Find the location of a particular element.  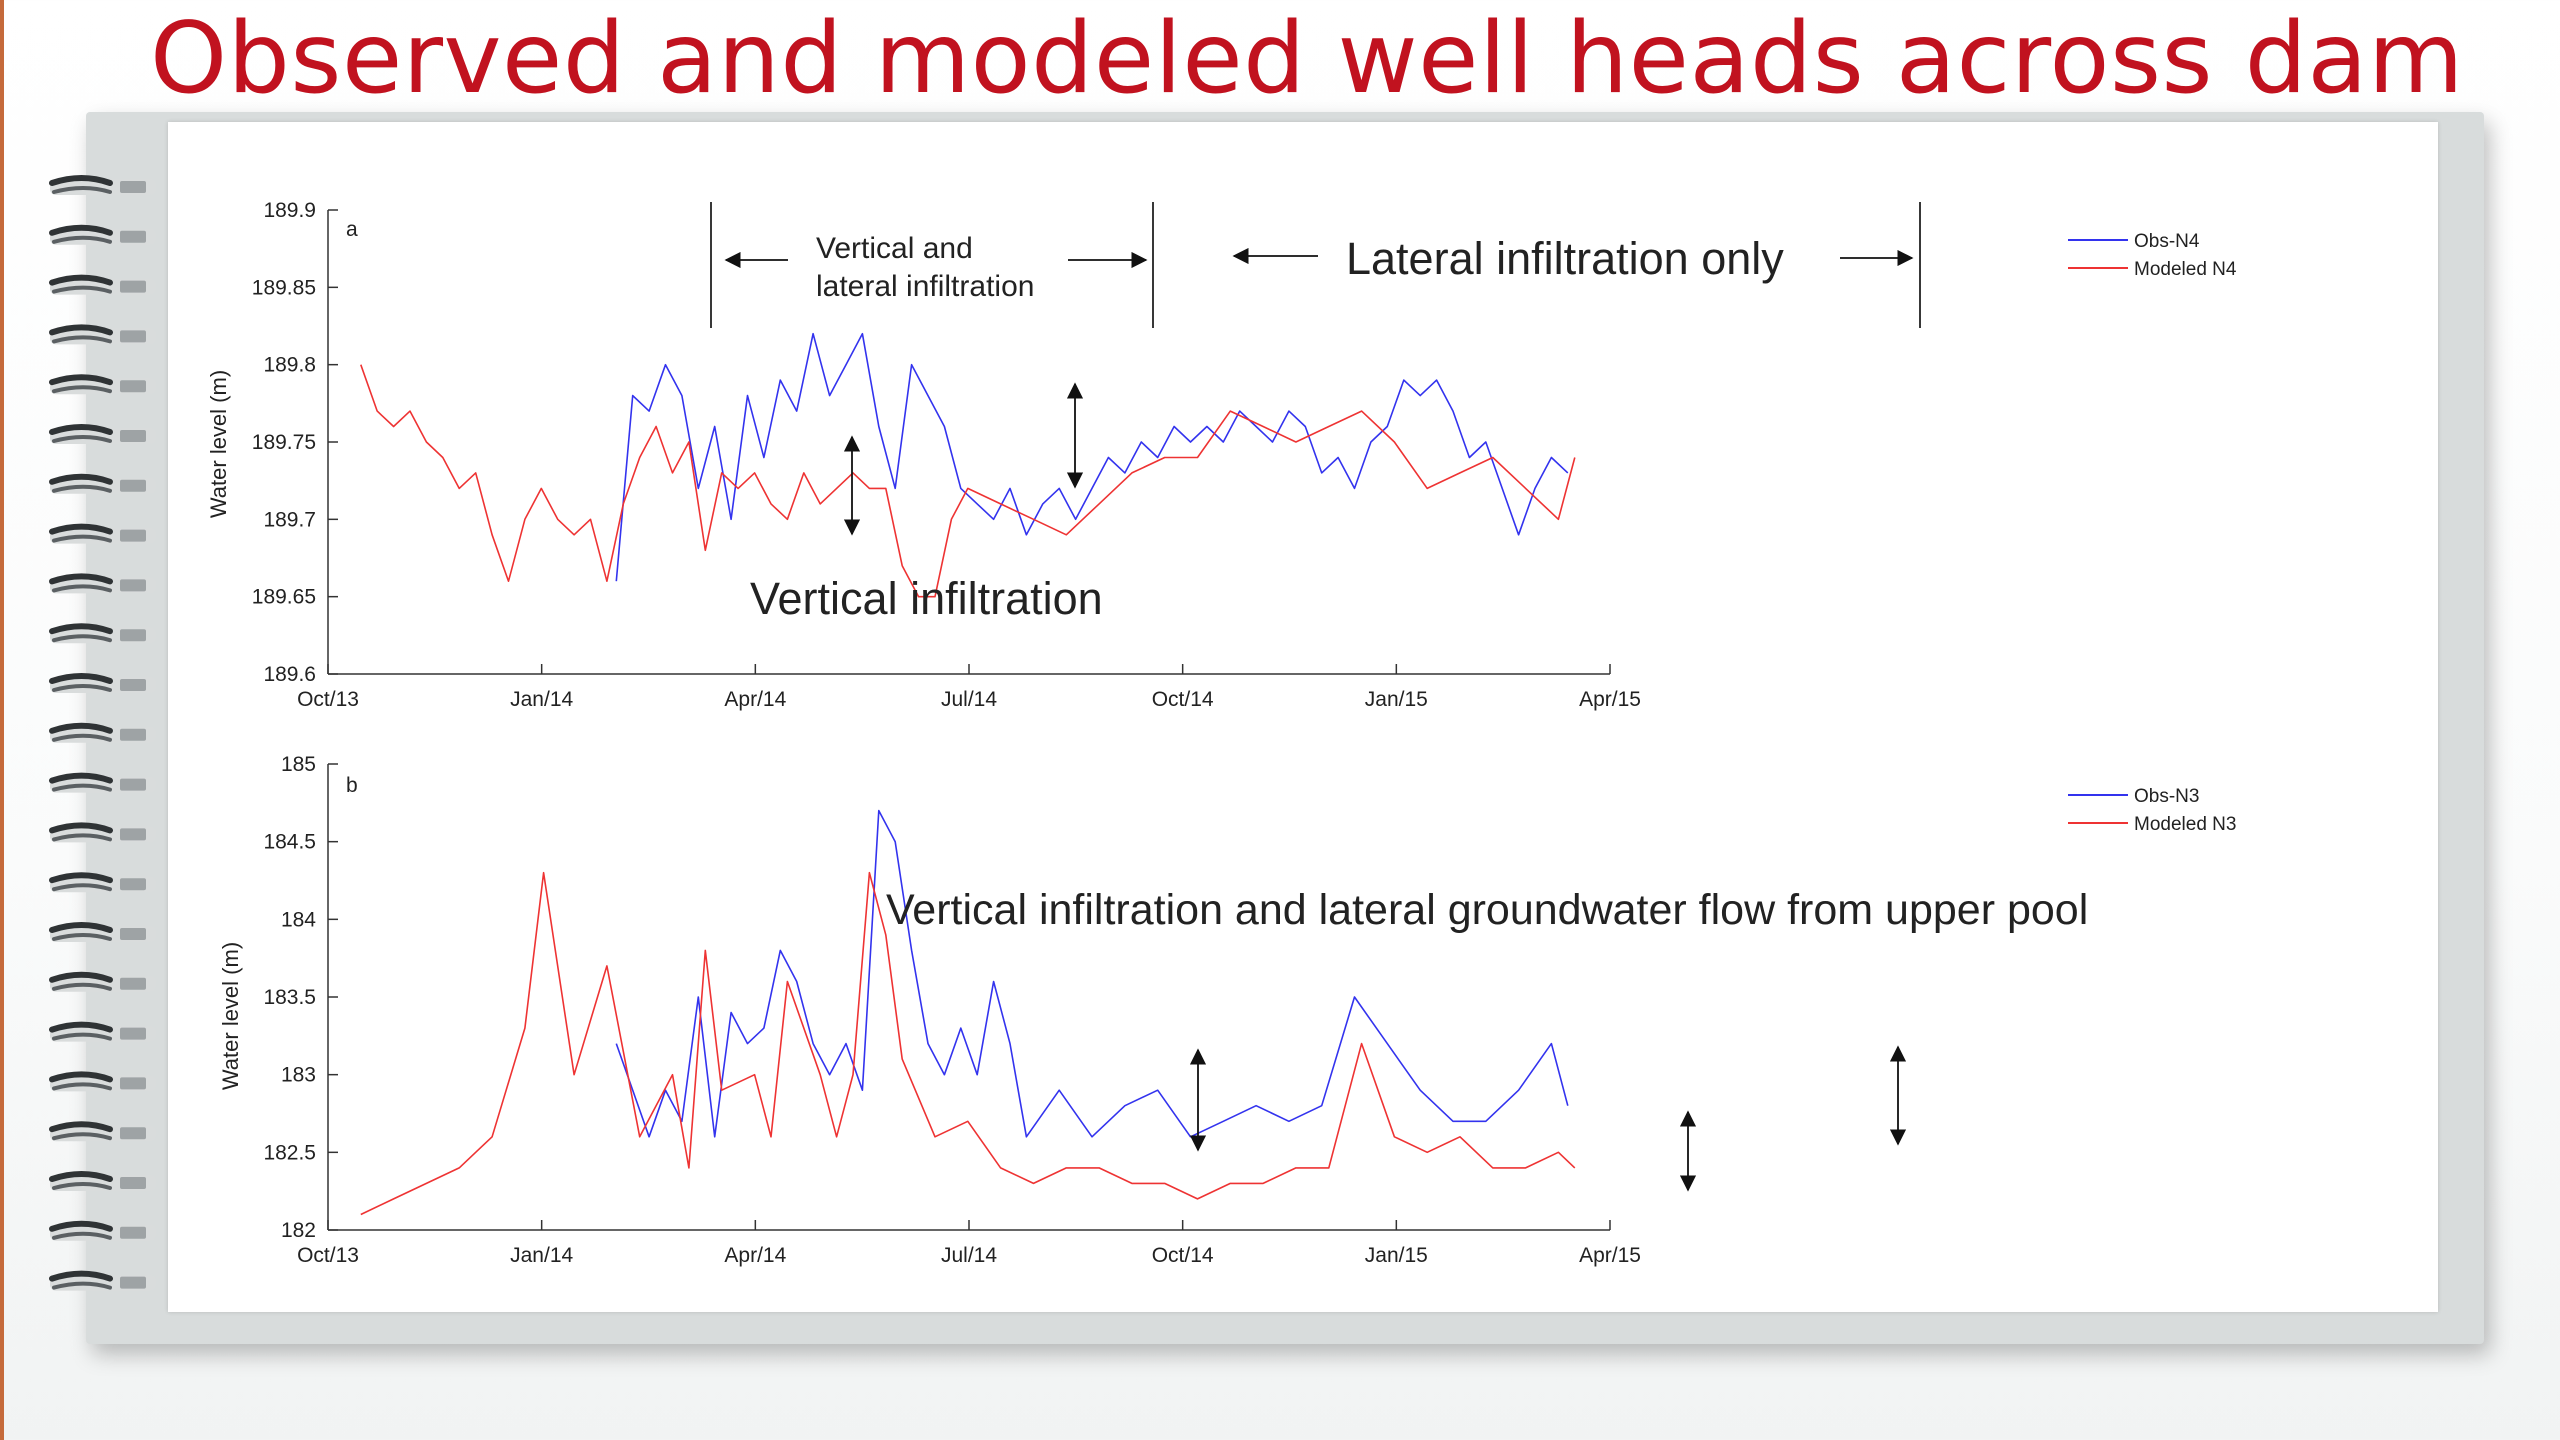

chart-legend: Obs-N3 Modeled N3 is located at coordinates (2152, 810).